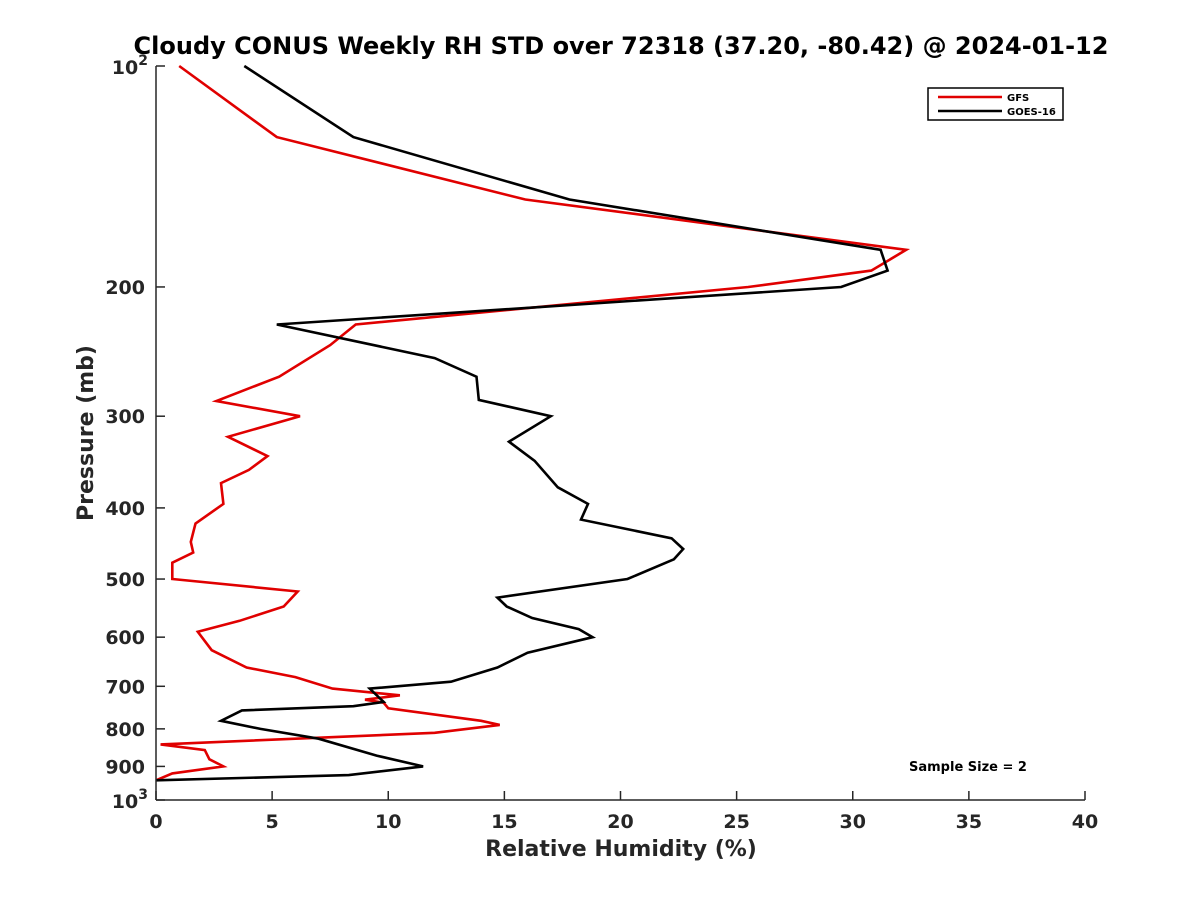 The width and height of the screenshot is (1200, 900). I want to click on x-tick-label: 25, so click(736, 822).